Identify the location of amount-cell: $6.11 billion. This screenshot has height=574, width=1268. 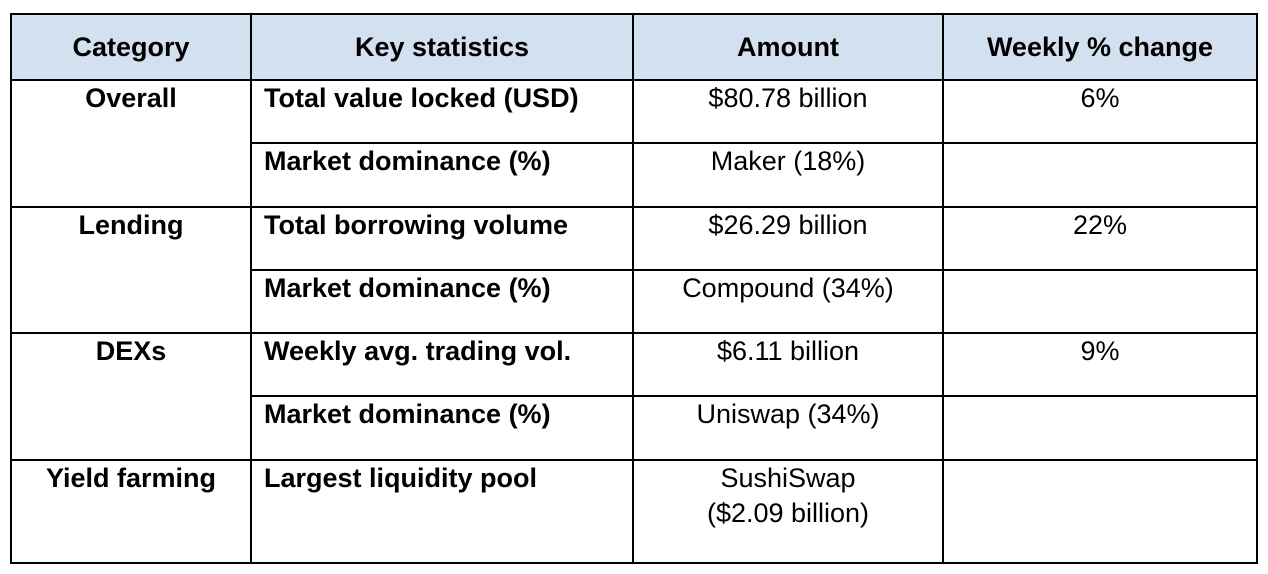
(788, 364).